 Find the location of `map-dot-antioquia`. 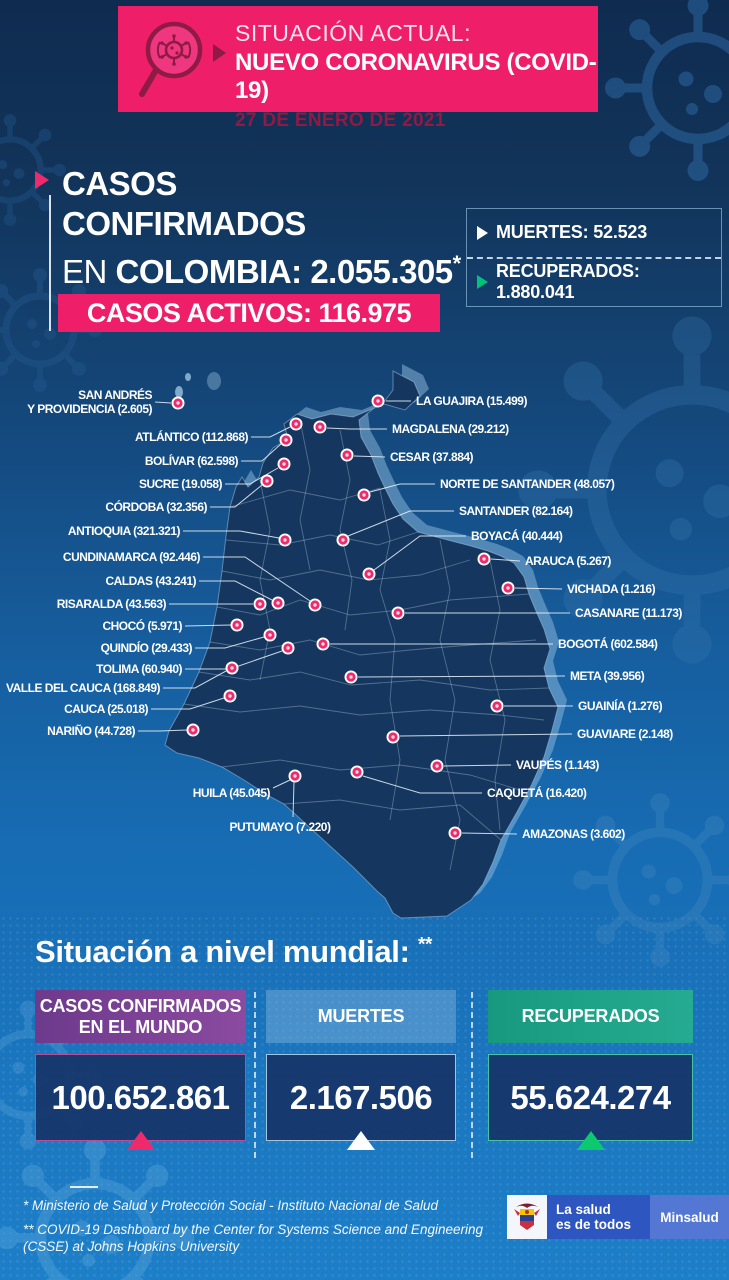

map-dot-antioquia is located at coordinates (285, 540).